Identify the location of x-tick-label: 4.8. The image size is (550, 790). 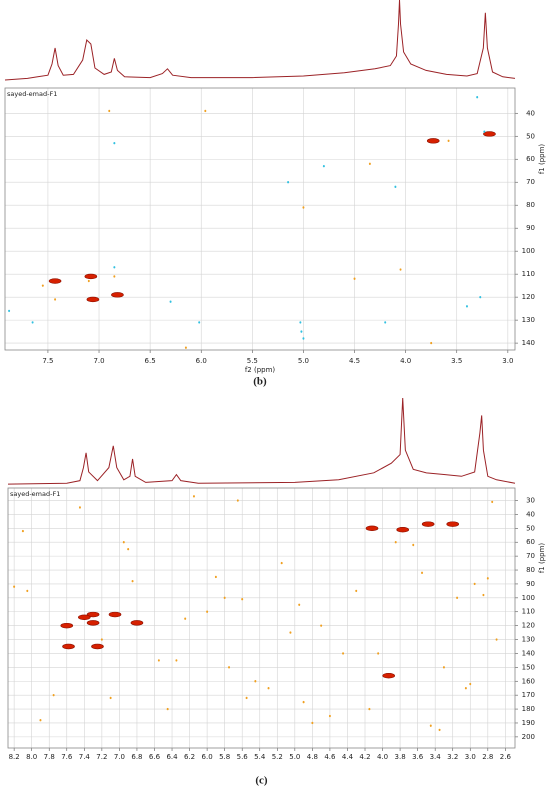
(312, 757).